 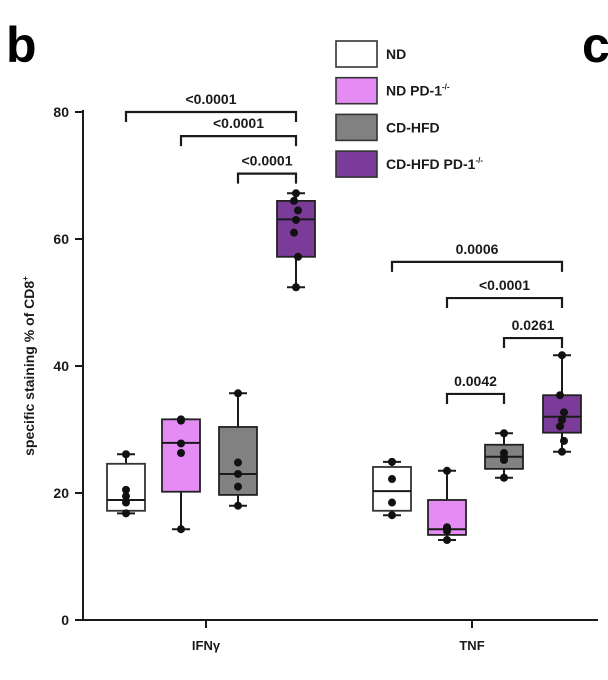 I want to click on legend-item: ND, so click(x=370, y=54).